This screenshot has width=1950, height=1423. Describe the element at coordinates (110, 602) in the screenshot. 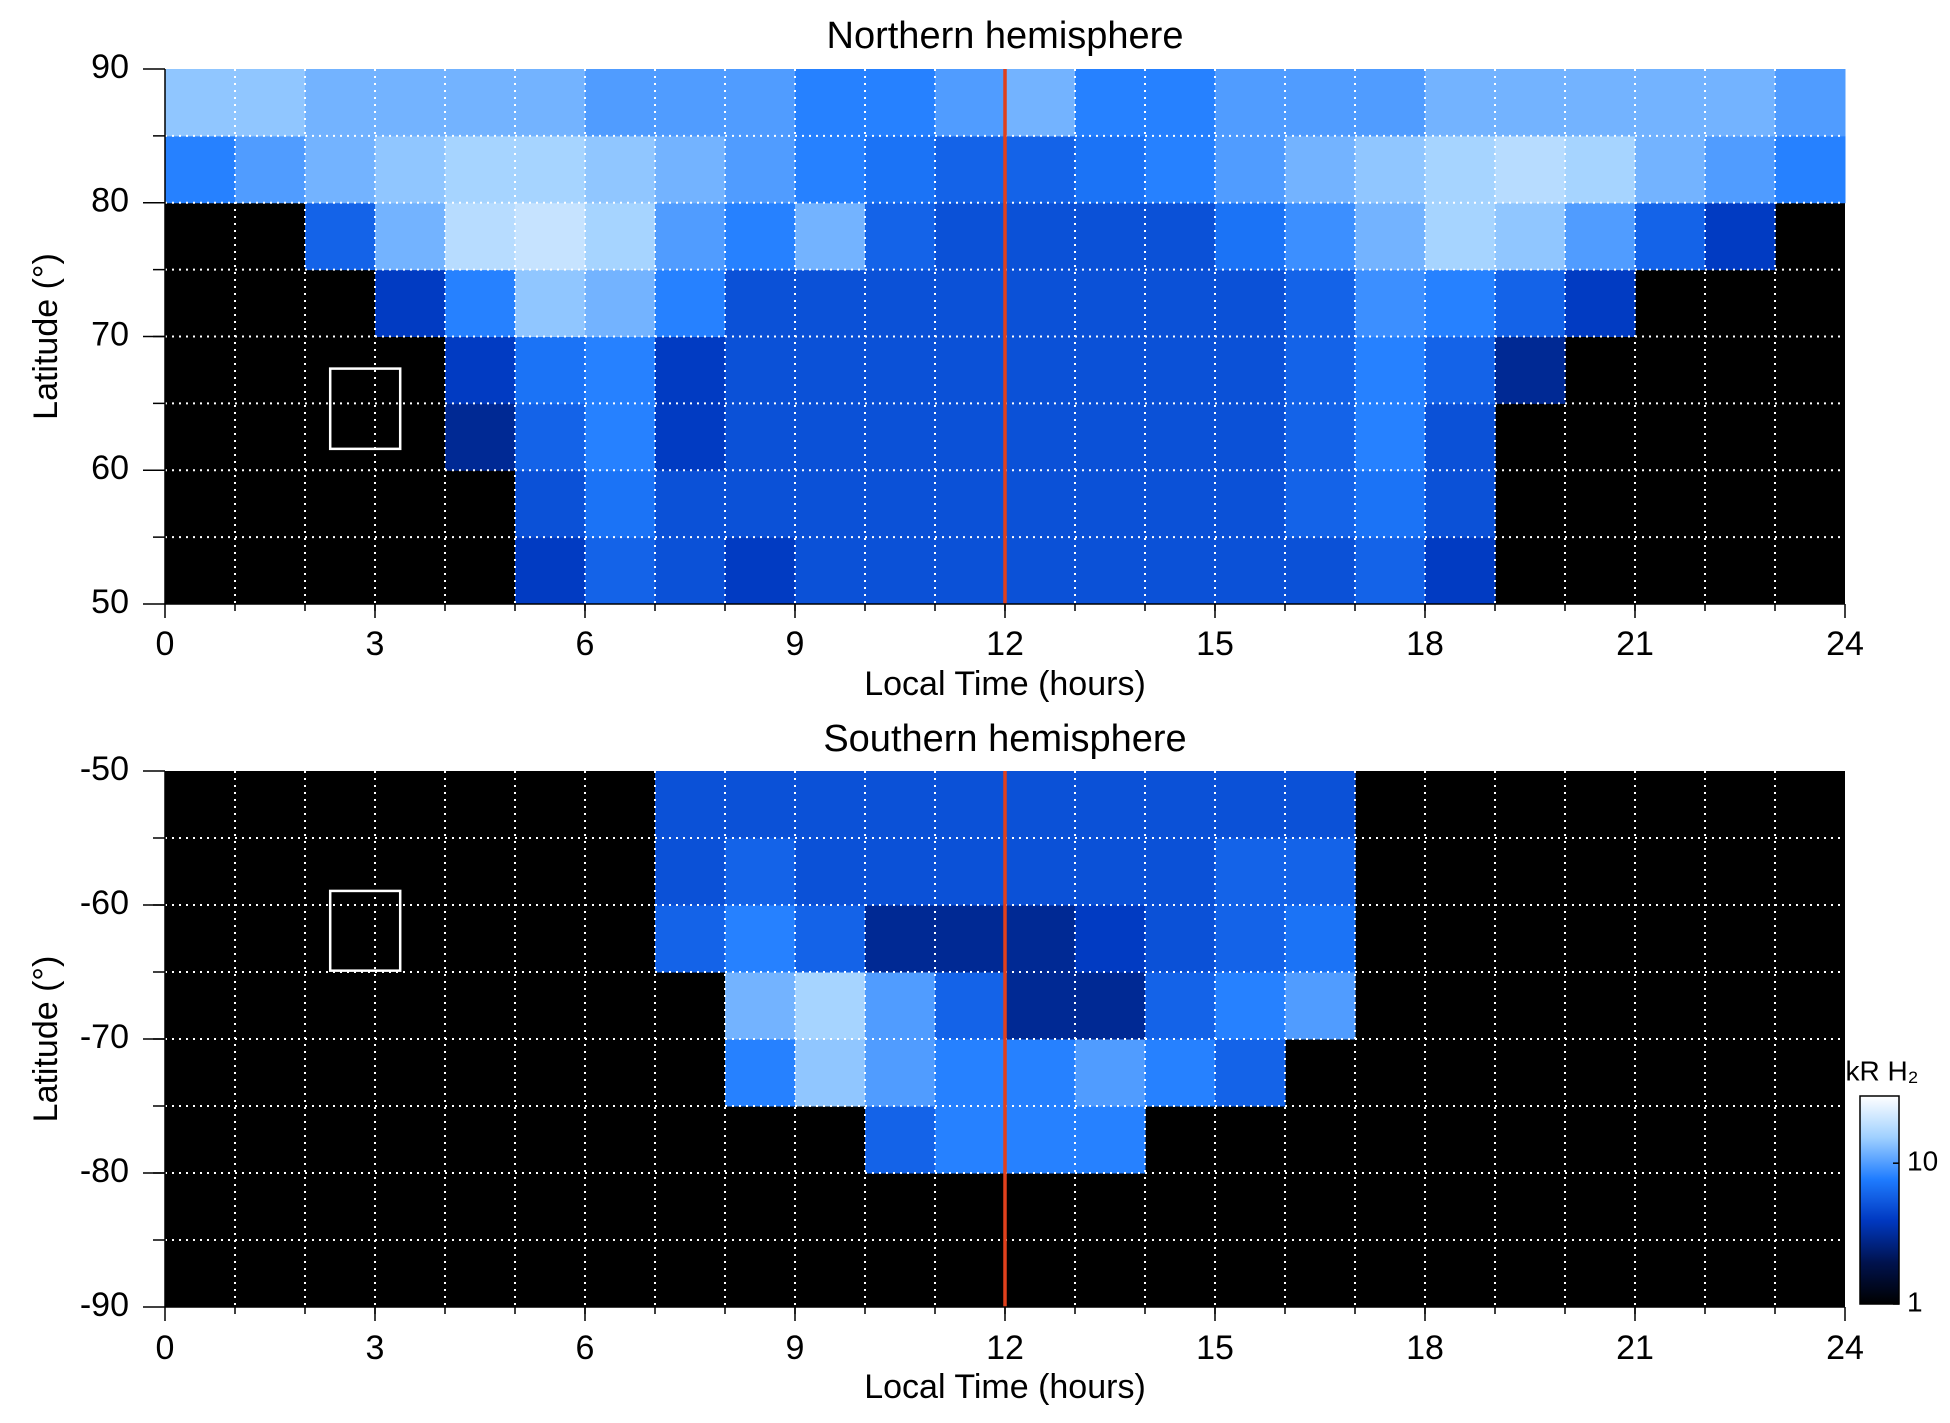

I see `y-tick-label: 50` at that location.